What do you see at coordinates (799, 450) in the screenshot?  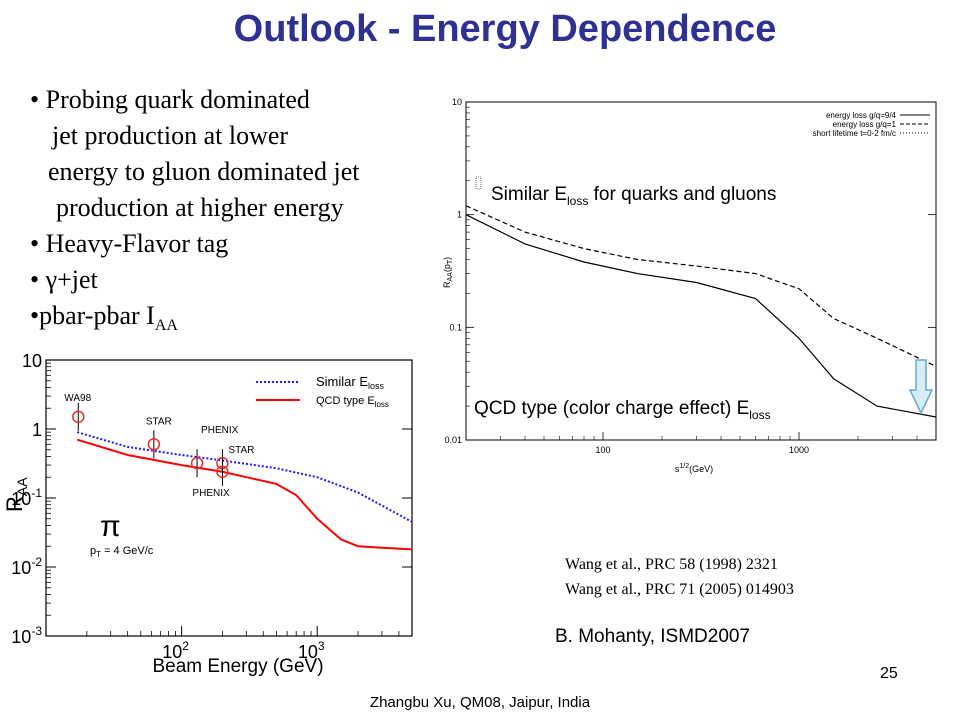 I see `right-xtick-label: 1000` at bounding box center [799, 450].